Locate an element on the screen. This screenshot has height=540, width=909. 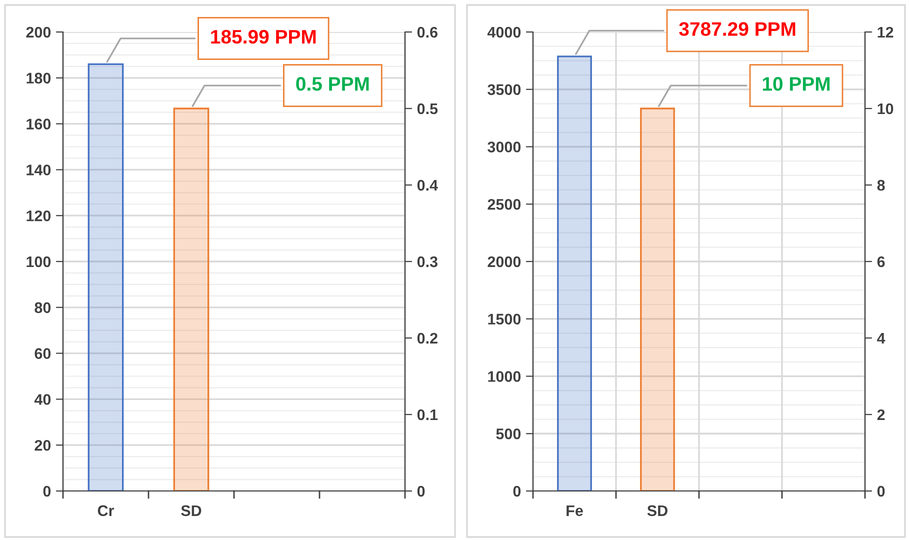
y-tick-label: 20 is located at coordinates (42, 445).